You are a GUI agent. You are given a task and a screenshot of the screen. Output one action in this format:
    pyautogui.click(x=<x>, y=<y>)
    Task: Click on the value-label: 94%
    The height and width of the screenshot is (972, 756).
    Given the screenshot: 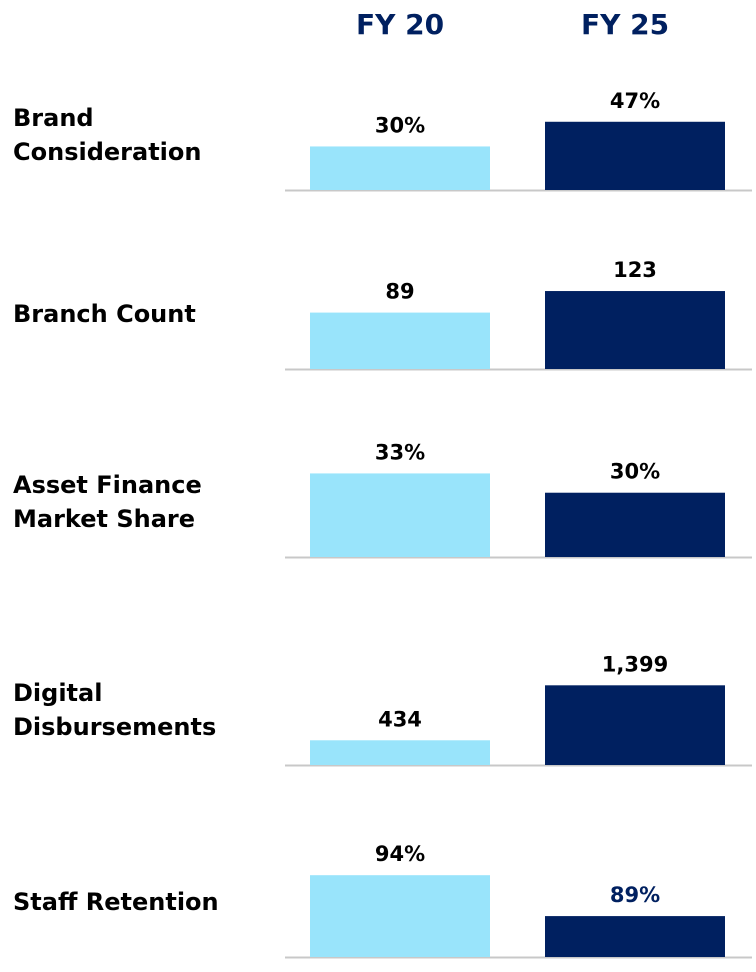 What is the action you would take?
    pyautogui.click(x=400, y=854)
    